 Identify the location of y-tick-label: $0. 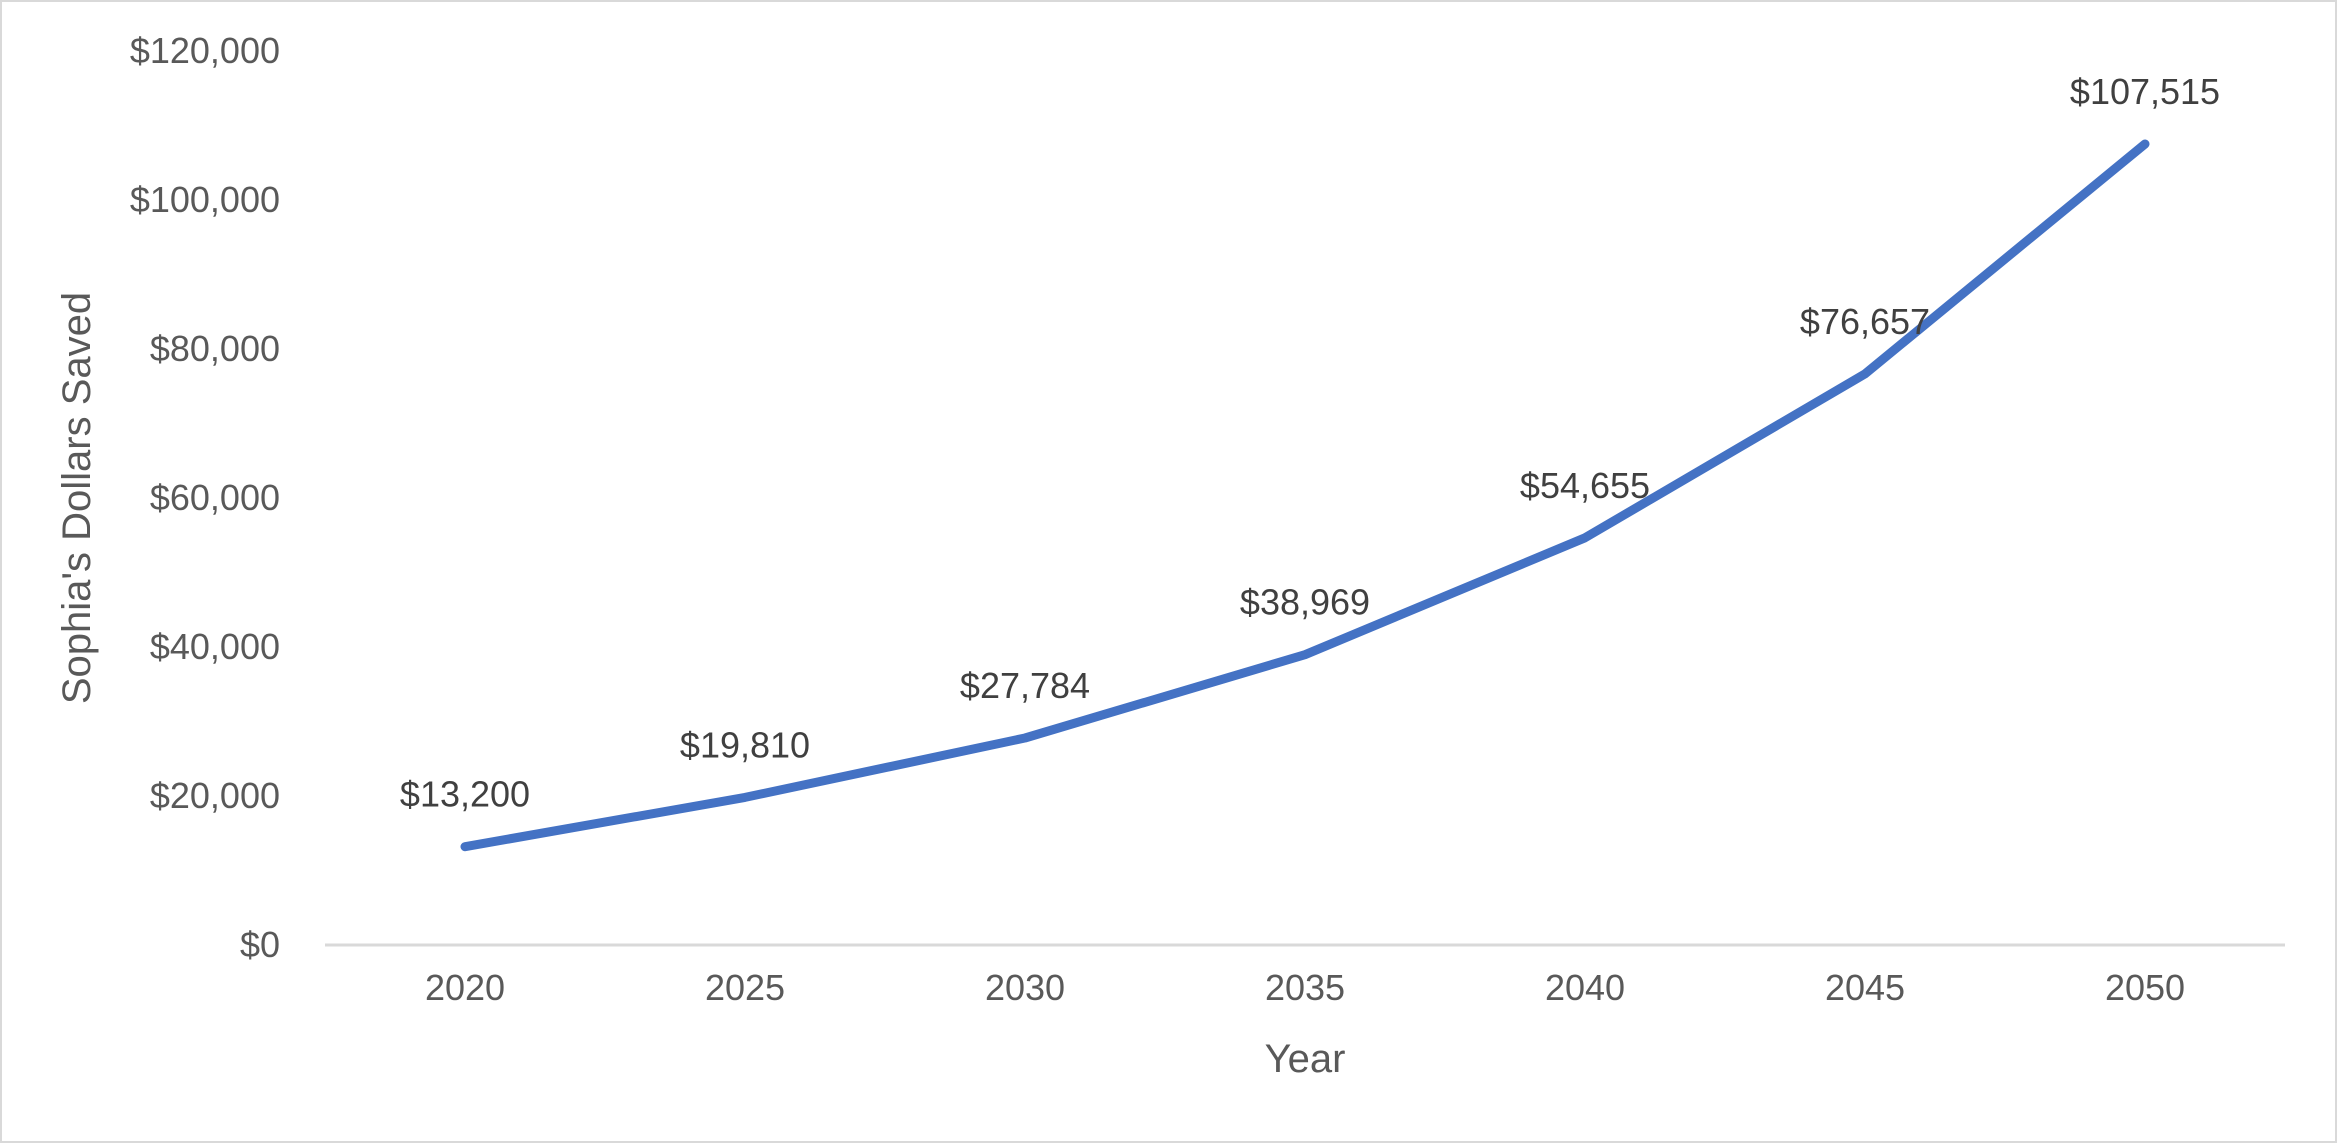
(260, 944).